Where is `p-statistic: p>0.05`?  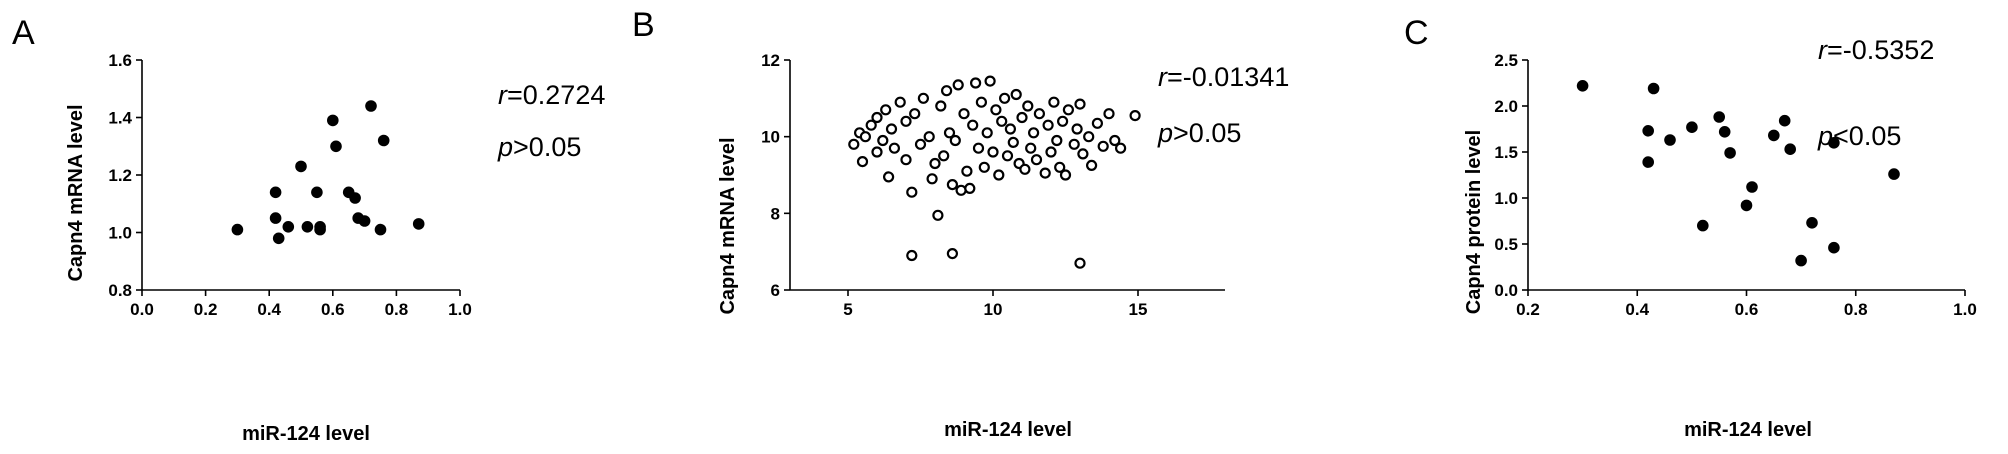 p-statistic: p>0.05 is located at coordinates (1199, 133).